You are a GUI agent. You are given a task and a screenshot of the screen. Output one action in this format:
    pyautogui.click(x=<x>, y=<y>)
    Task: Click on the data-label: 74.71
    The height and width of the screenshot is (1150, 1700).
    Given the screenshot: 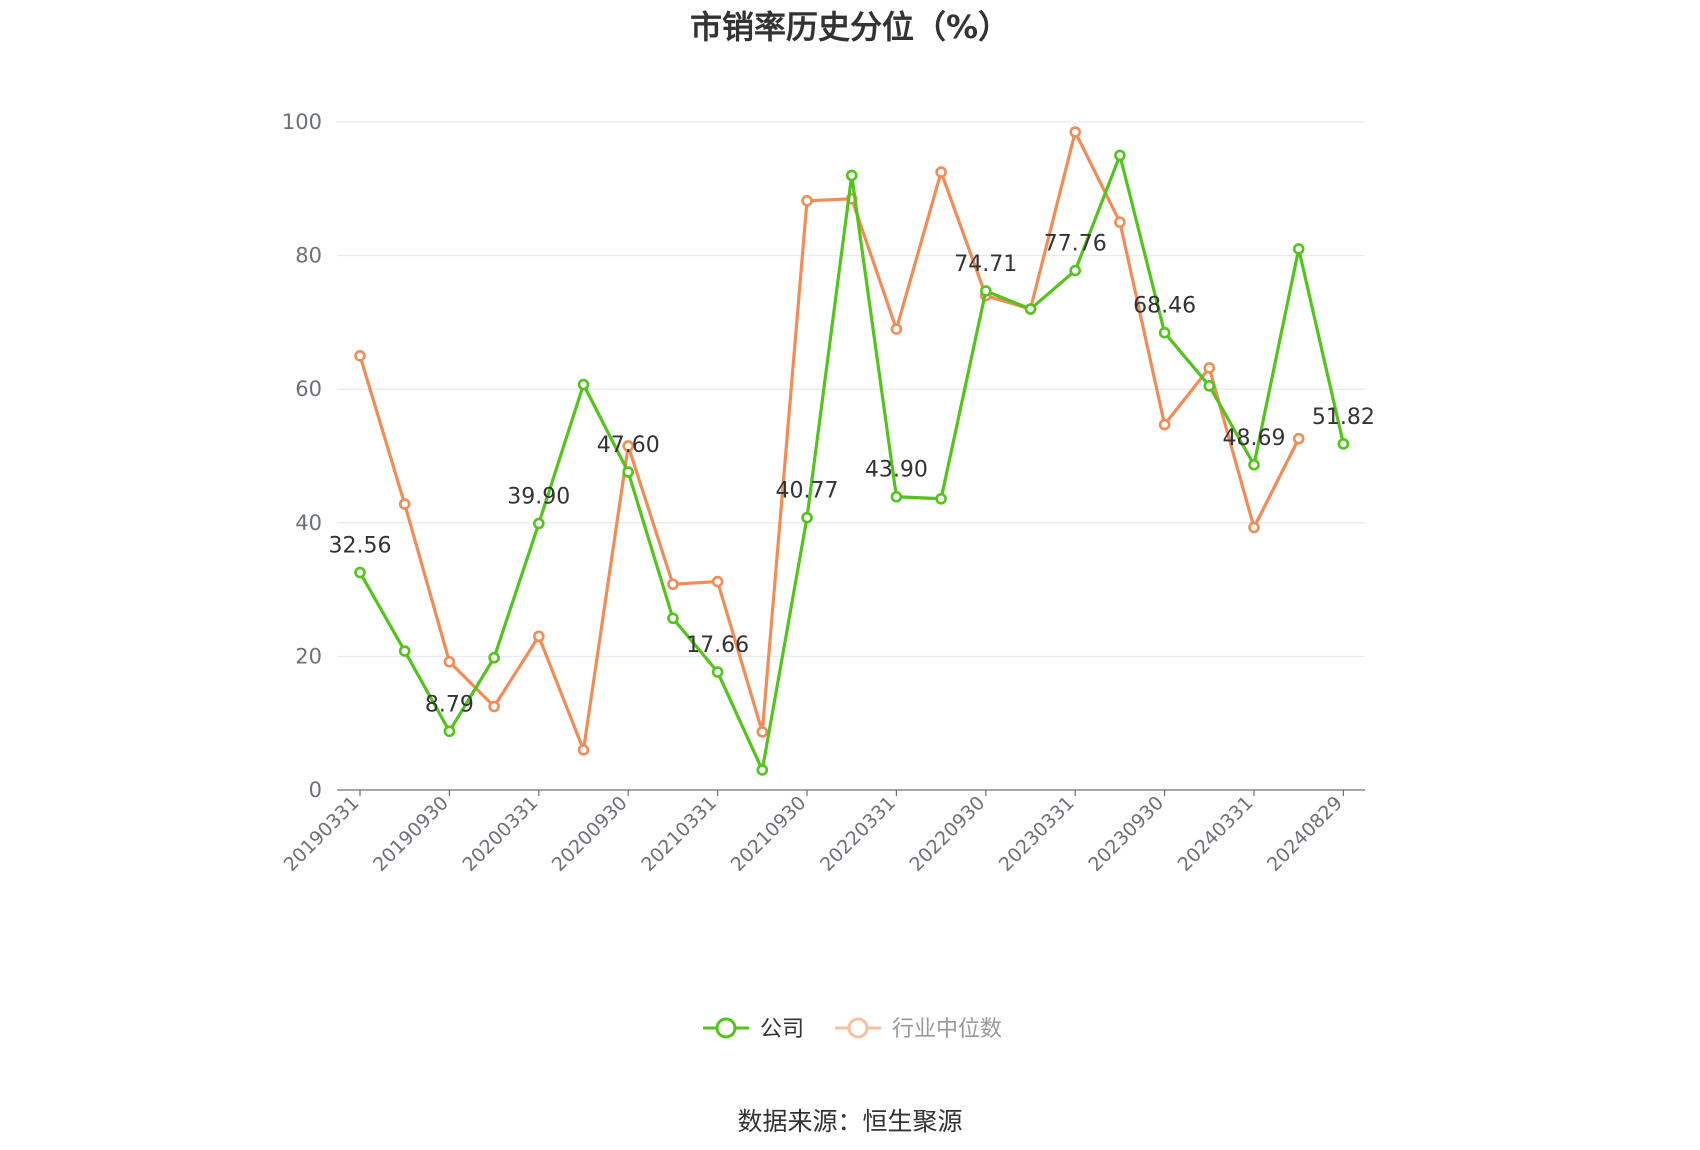 What is the action you would take?
    pyautogui.click(x=985, y=264)
    